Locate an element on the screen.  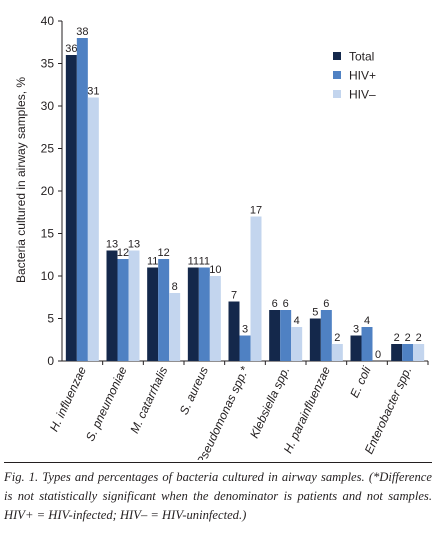
x-category-label: H. influenzae is located at coordinates (68, 399).